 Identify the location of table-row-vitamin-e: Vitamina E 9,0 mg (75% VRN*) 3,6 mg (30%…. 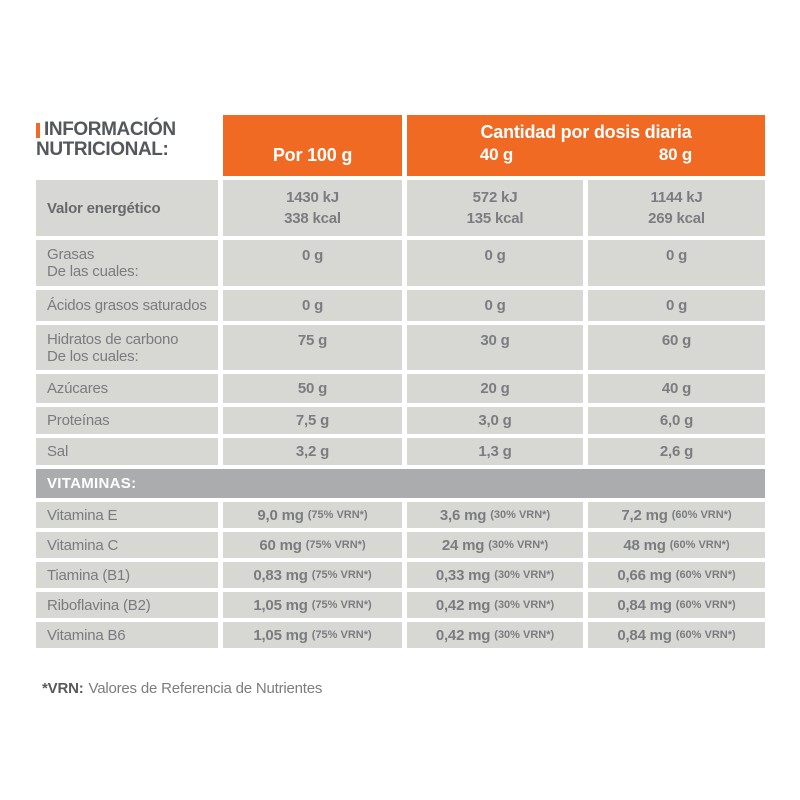
(400, 515).